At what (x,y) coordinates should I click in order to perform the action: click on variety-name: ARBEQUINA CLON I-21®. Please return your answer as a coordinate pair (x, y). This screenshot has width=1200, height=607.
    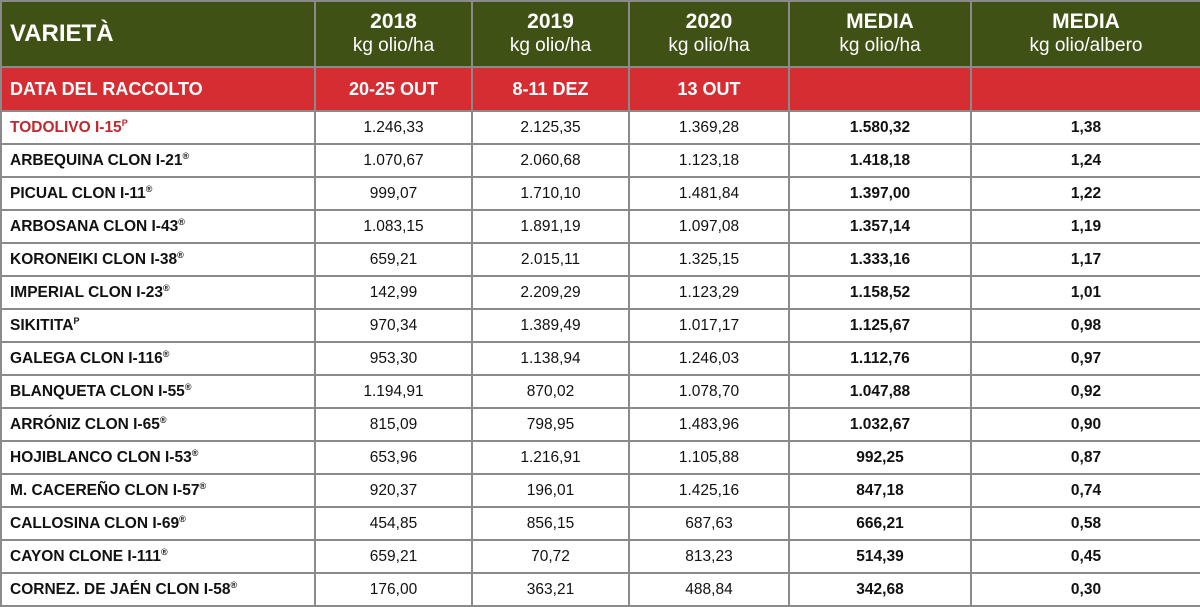
    Looking at the image, I should click on (158, 160).